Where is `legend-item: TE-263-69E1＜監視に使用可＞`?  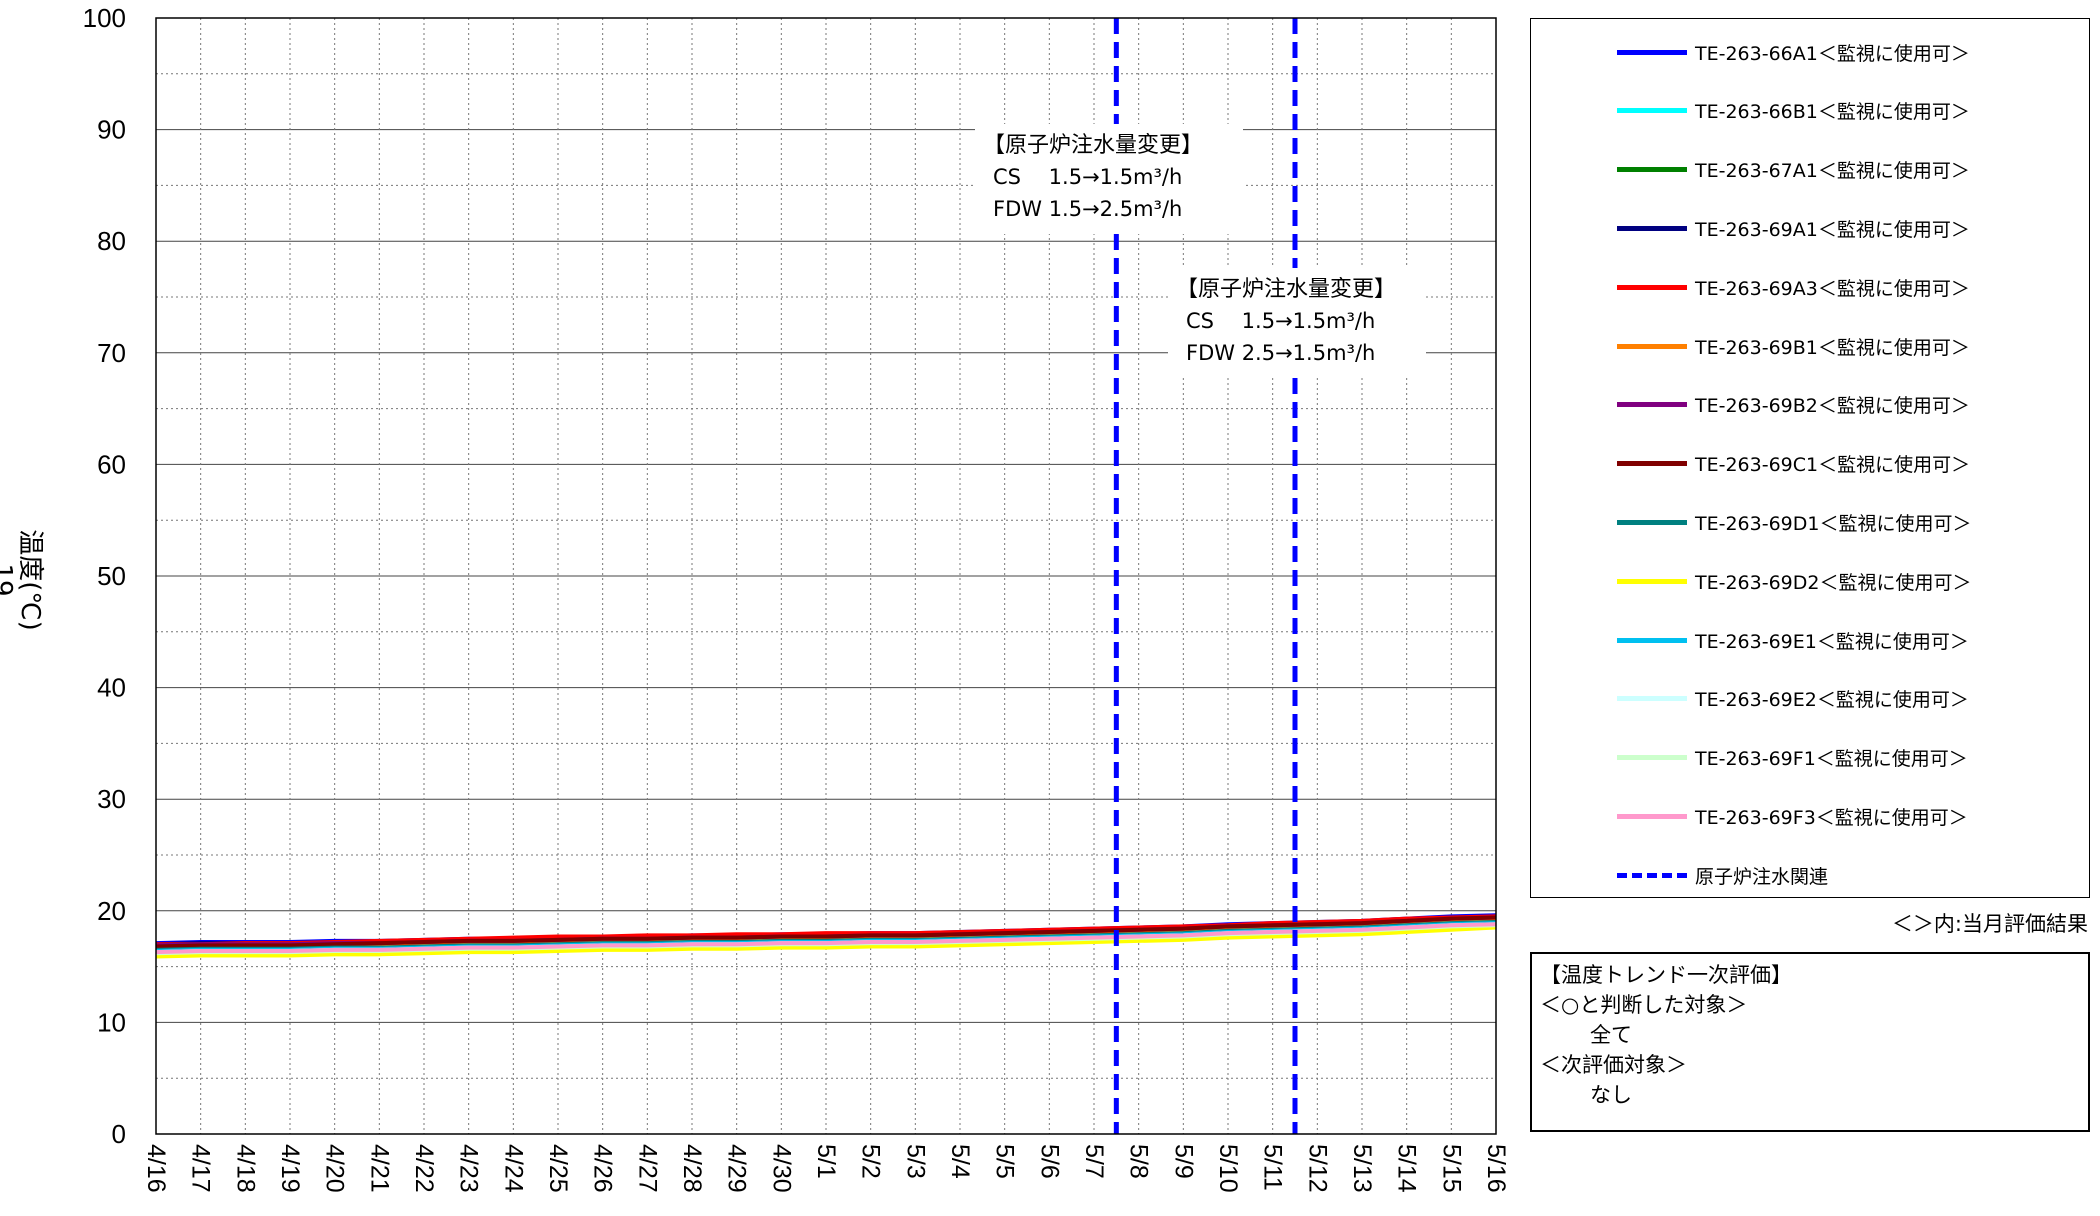 legend-item: TE-263-69E1＜監視に使用可＞ is located at coordinates (1793, 640).